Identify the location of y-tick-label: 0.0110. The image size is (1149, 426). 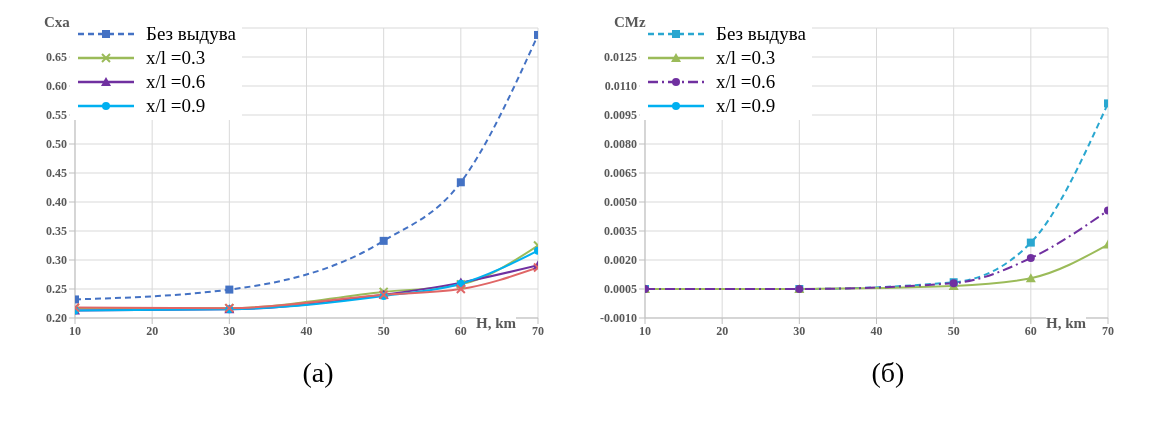
(620, 86).